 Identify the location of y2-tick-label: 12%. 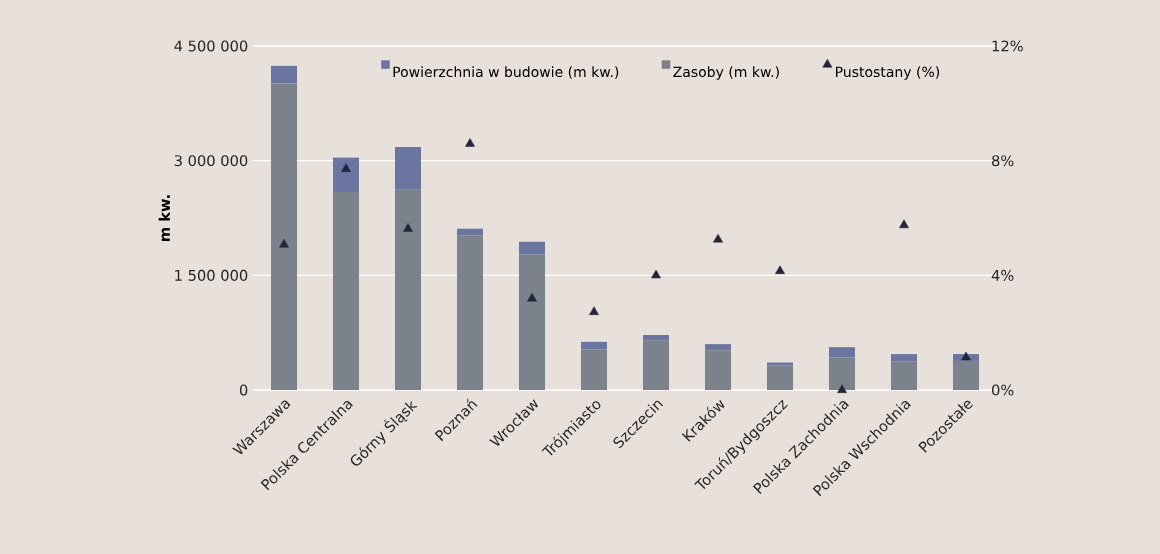
(1007, 46).